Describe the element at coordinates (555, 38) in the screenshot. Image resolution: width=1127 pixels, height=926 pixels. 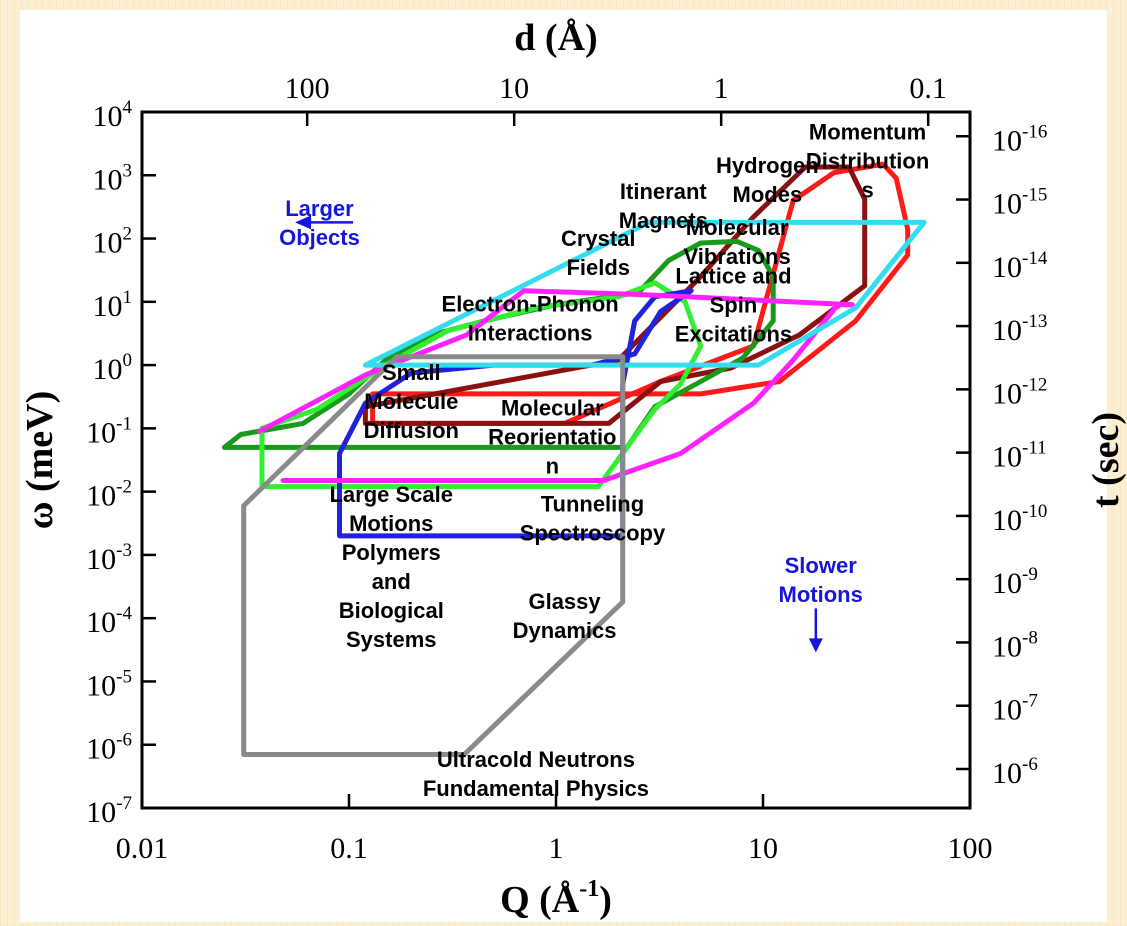
I see `top-axis-title: d (Å)` at that location.